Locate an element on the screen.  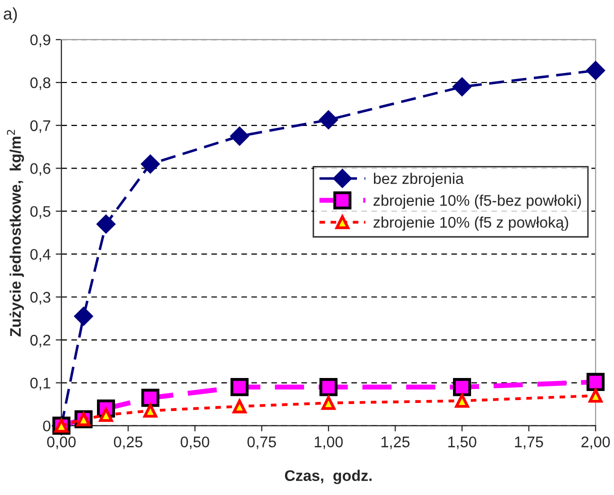
x-tick-label: 1,00 is located at coordinates (328, 443).